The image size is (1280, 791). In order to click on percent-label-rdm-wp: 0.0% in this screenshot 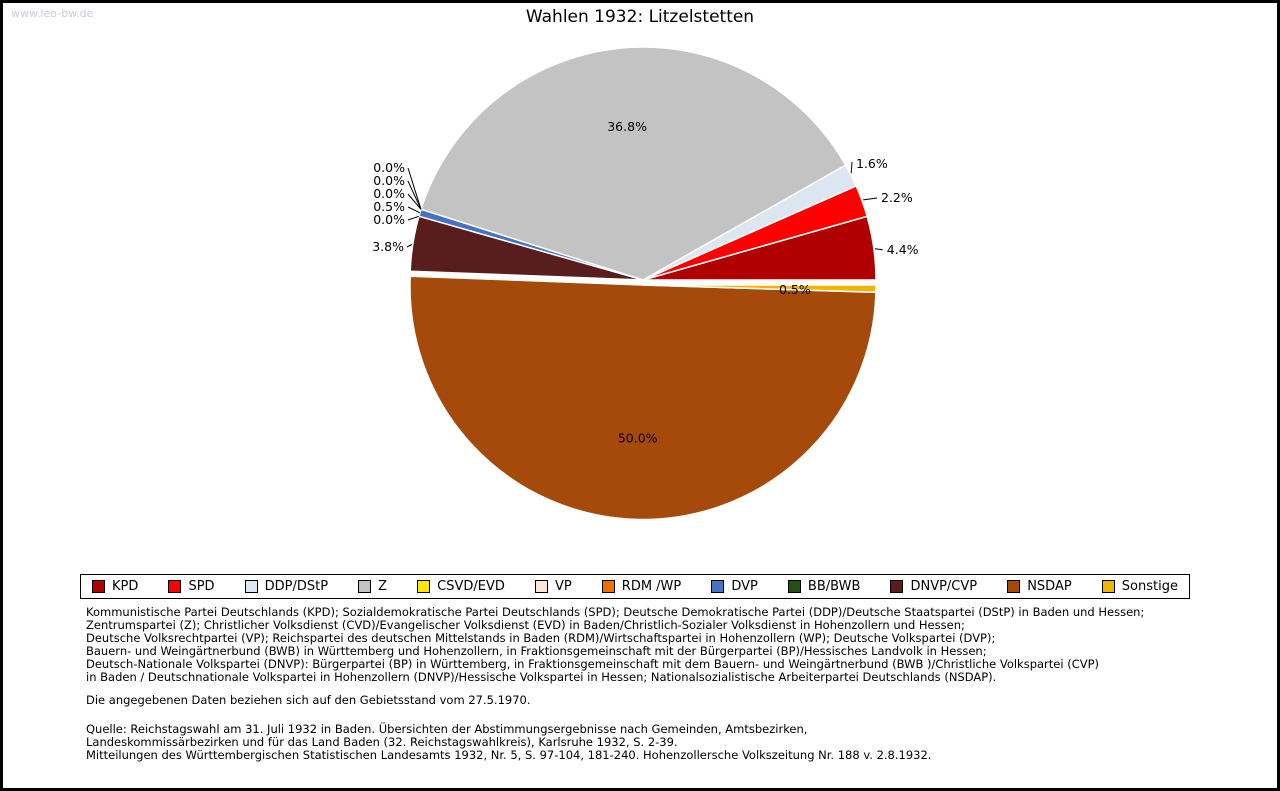, I will do `click(389, 193)`.